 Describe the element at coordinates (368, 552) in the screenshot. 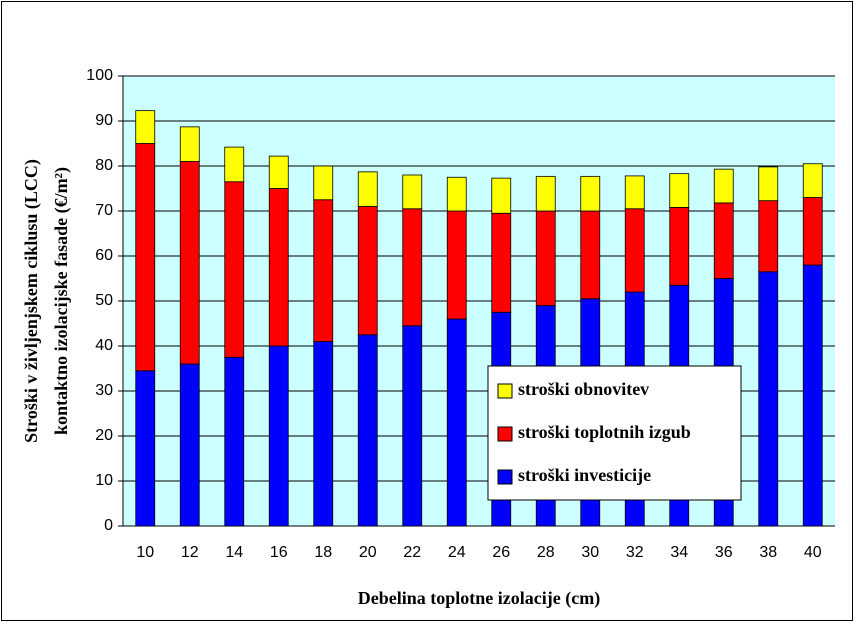

I see `x-tick-label: 20` at that location.